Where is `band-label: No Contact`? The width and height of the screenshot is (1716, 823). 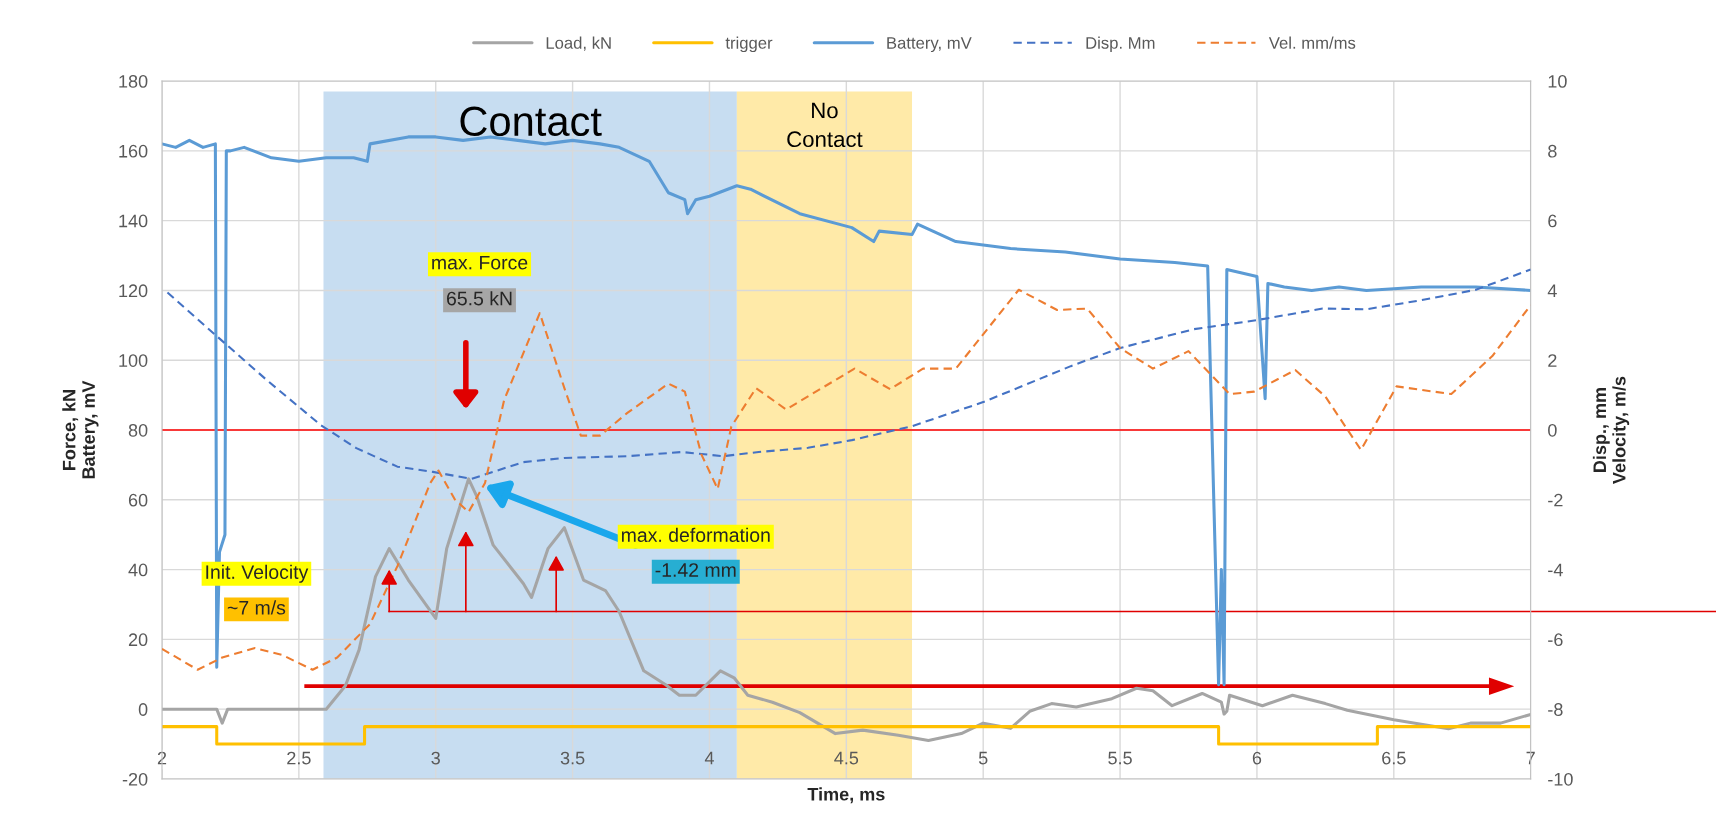
band-label: No Contact is located at coordinates (825, 125).